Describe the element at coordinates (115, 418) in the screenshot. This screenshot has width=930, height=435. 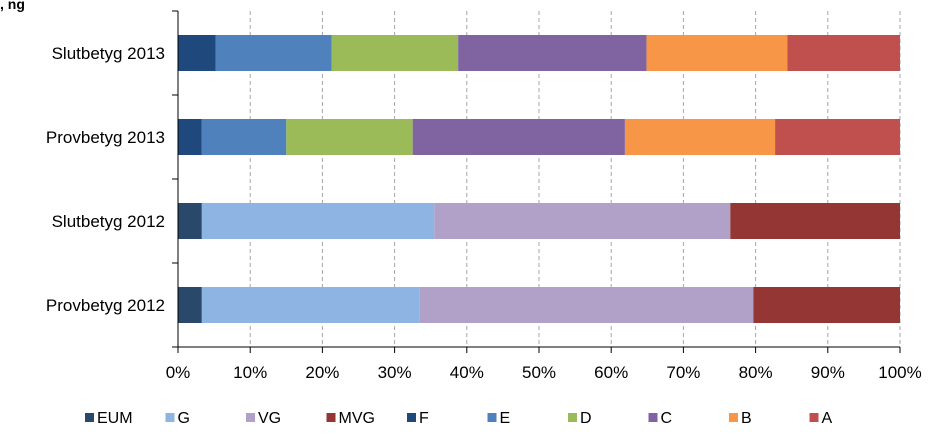
I see `legend-label: EUM` at that location.